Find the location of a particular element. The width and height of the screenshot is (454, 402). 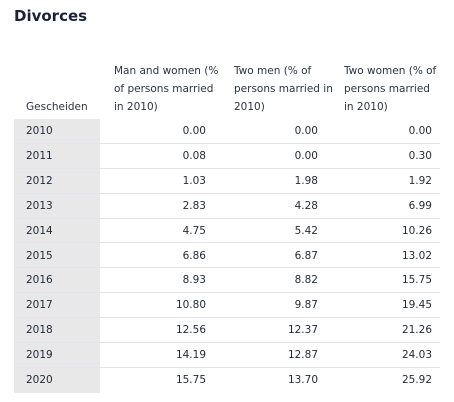

table-row: 2015 6.86 6.87 13.02 is located at coordinates (227, 256).